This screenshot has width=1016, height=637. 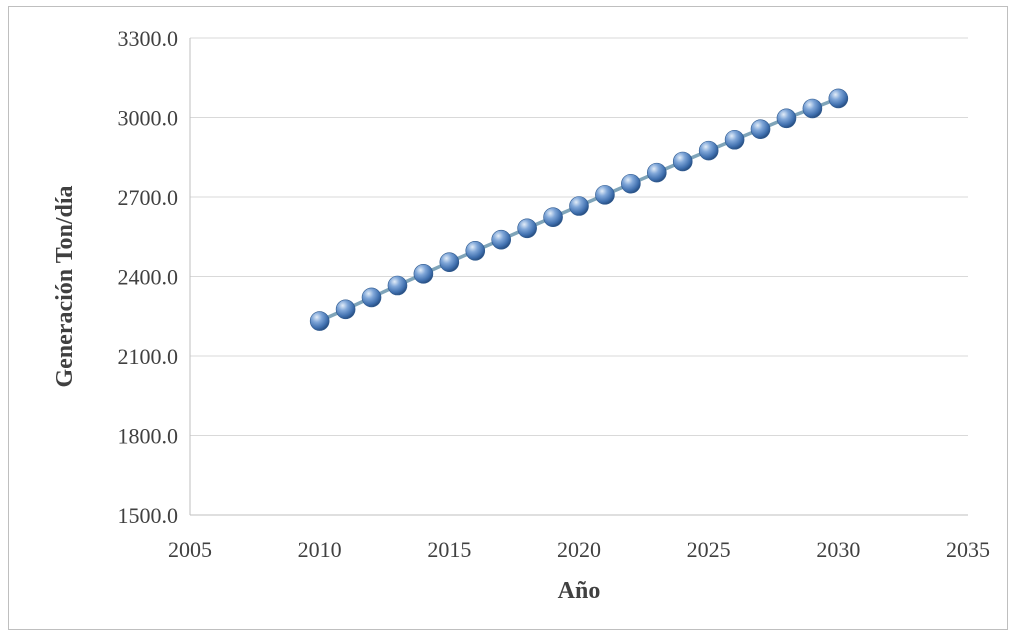 What do you see at coordinates (709, 549) in the screenshot?
I see `x-tick-label: 2025` at bounding box center [709, 549].